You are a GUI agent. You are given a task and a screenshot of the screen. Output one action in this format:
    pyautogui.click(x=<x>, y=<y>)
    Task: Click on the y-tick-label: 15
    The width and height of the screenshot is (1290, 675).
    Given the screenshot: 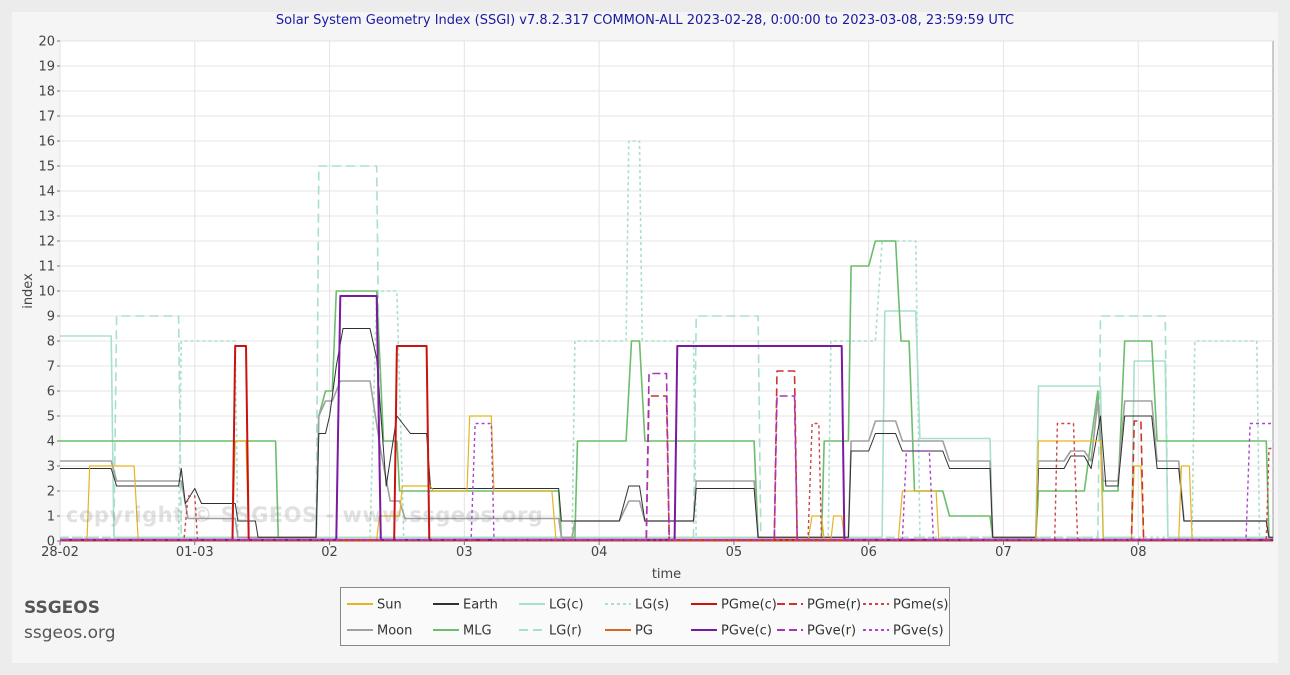 What is the action you would take?
    pyautogui.click(x=46, y=167)
    